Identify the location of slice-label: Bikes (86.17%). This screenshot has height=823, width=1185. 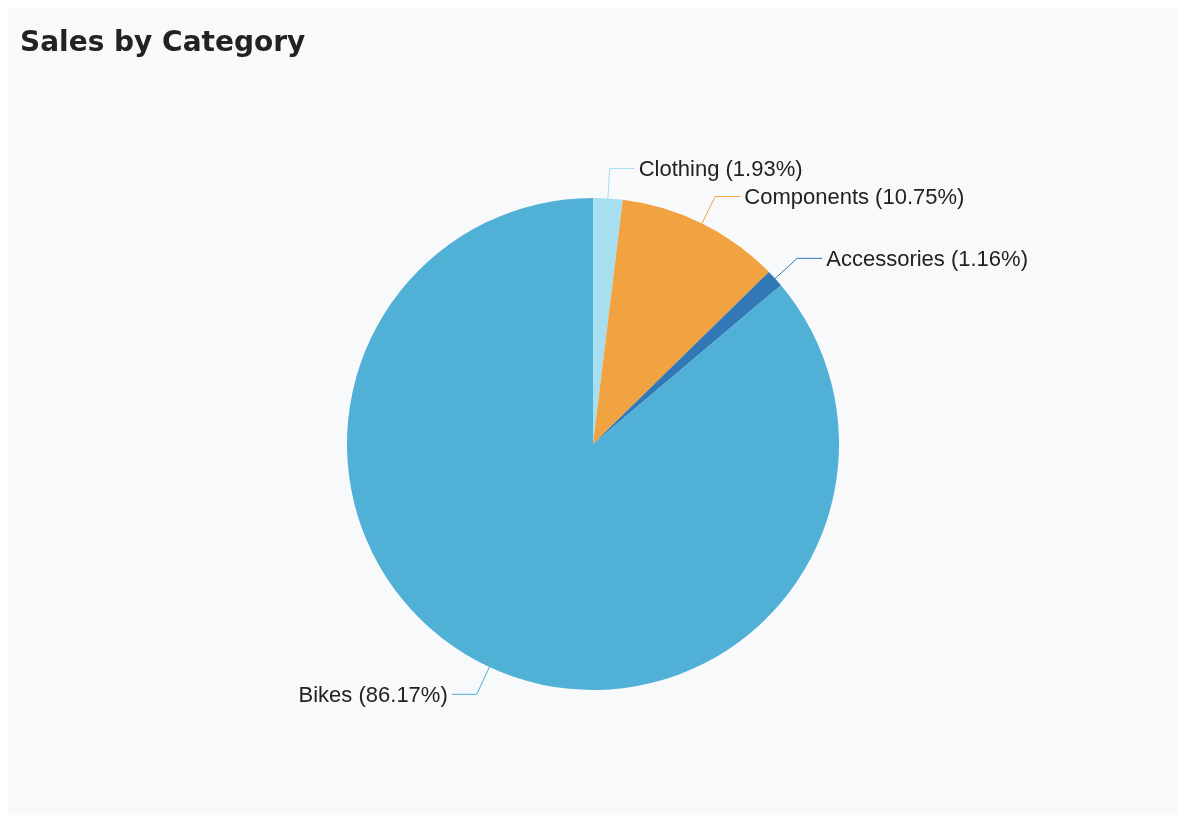
(373, 695).